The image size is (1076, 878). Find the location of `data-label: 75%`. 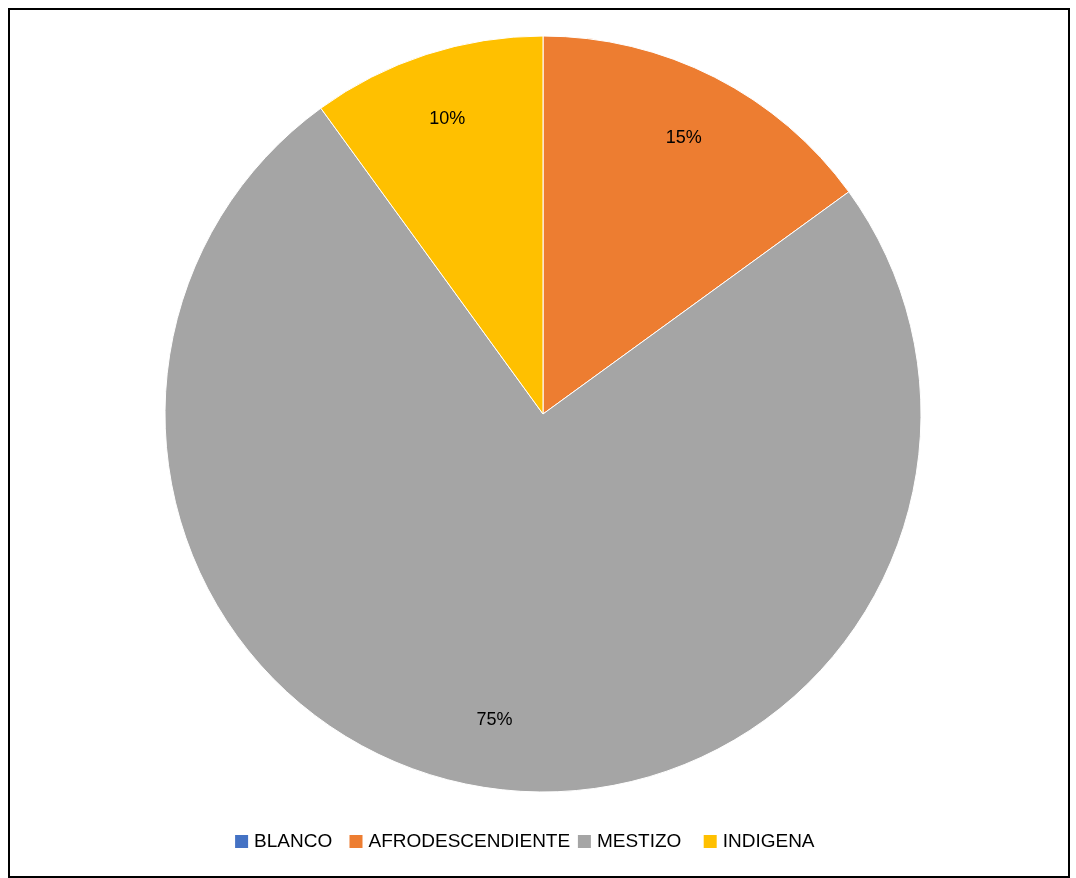

data-label: 75% is located at coordinates (494, 718).